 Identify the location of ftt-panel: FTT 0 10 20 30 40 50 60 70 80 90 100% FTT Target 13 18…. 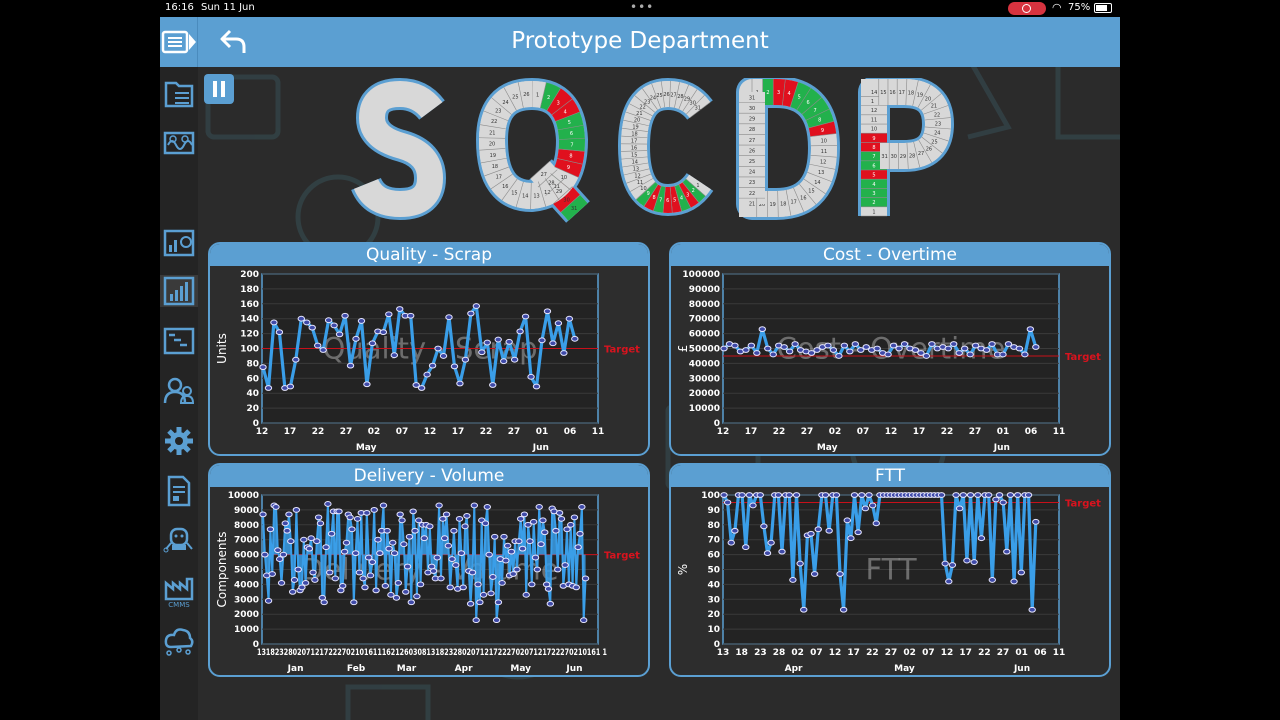
(890, 570).